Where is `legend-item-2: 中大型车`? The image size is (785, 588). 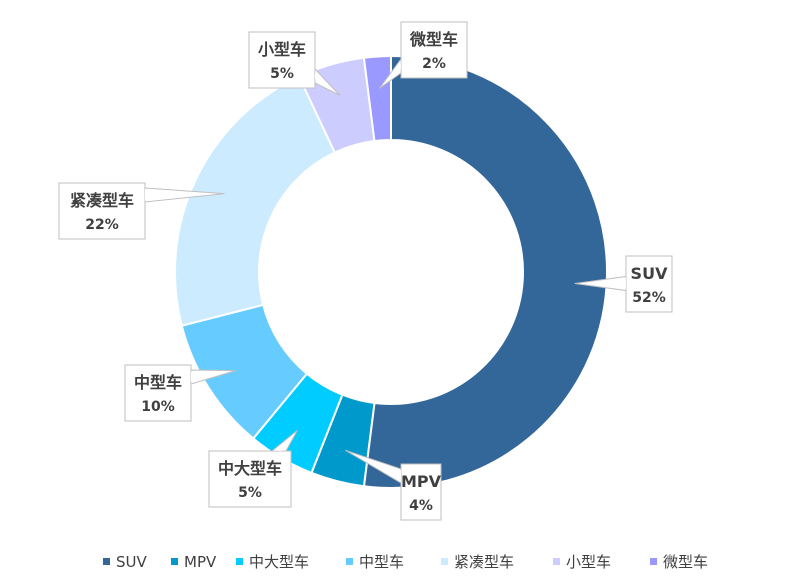 legend-item-2: 中大型车 is located at coordinates (272, 562).